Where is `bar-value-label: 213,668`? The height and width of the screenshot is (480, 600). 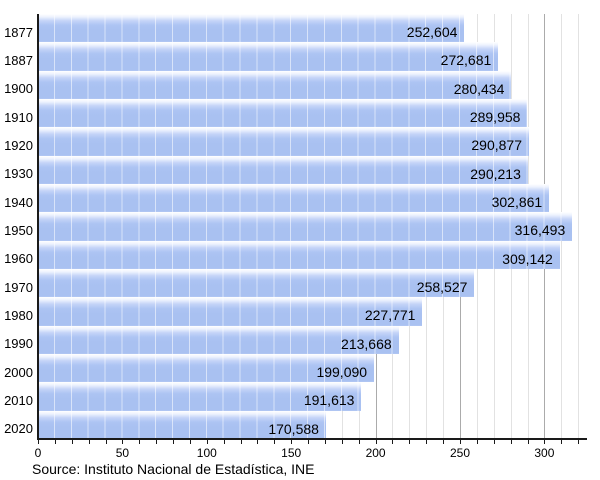 bar-value-label: 213,668 is located at coordinates (366, 343).